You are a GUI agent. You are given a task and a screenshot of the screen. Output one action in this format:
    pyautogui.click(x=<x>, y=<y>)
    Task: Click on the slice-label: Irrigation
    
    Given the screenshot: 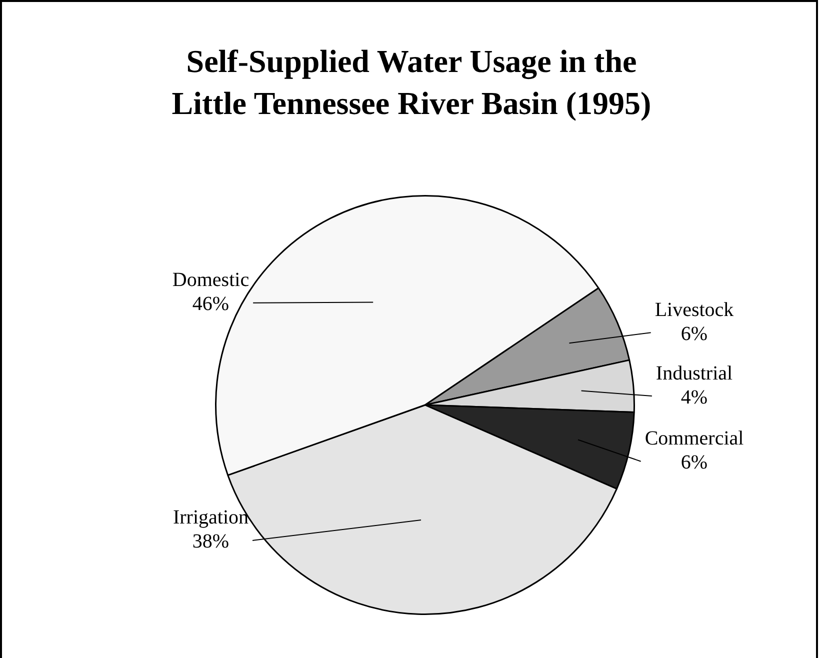 What is the action you would take?
    pyautogui.click(x=210, y=517)
    